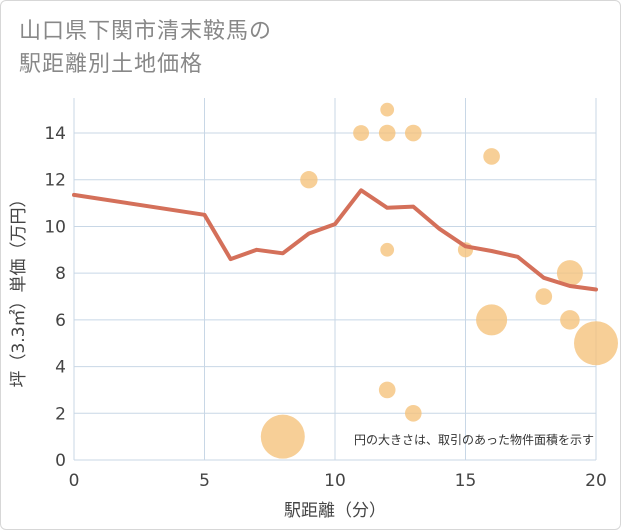 The image size is (621, 530). I want to click on y-tick-label: 0, so click(60, 461).